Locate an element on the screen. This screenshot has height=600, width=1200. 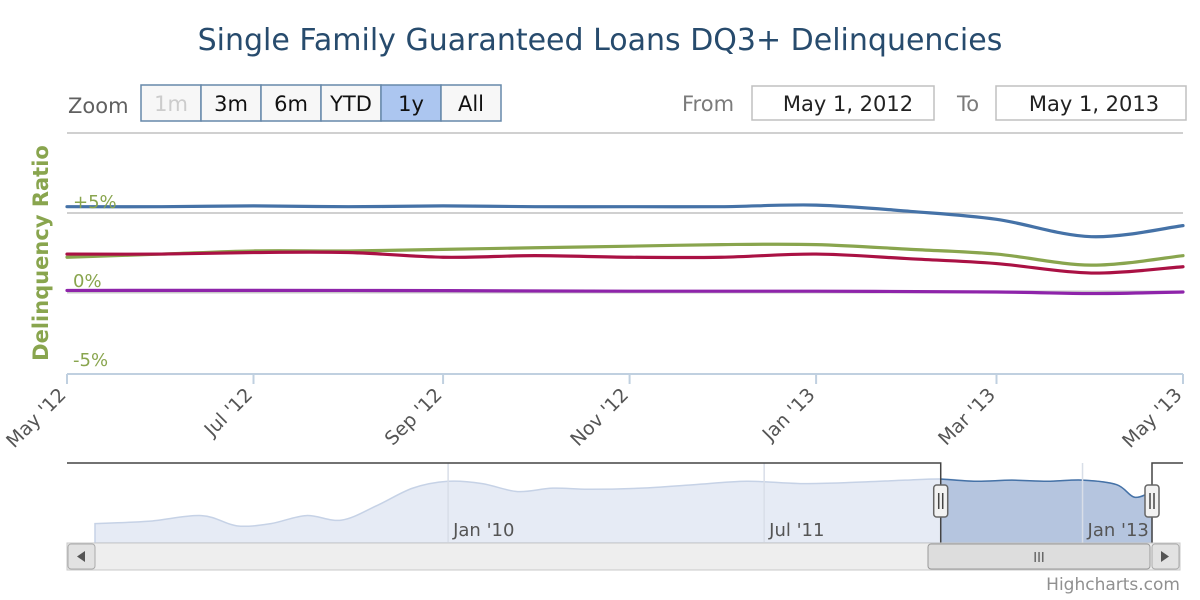
x-tick-label: Nov '12 is located at coordinates (599, 417).